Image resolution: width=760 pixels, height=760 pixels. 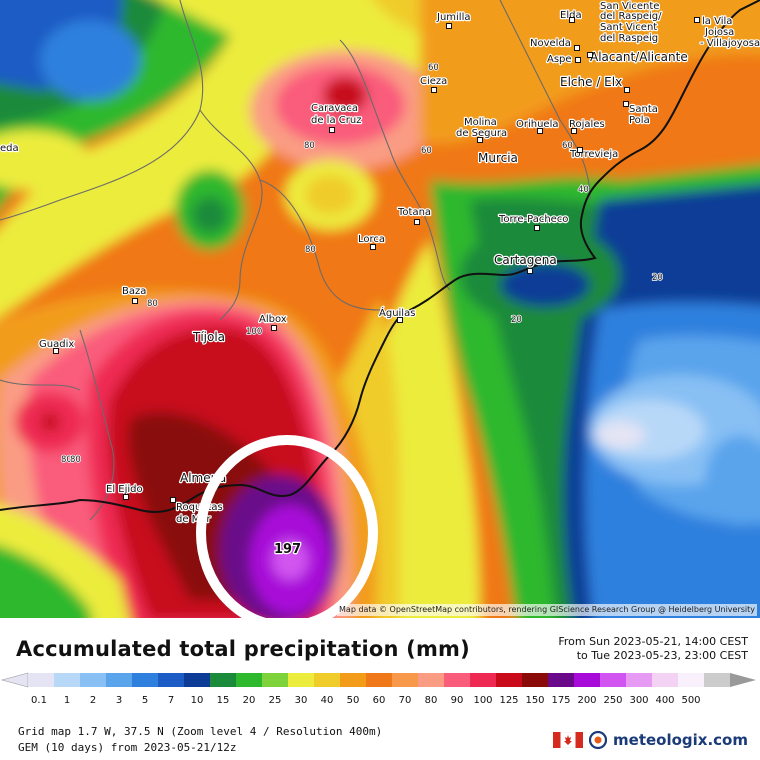 What do you see at coordinates (680, 740) in the screenshot?
I see `brand-name: meteologix.com` at bounding box center [680, 740].